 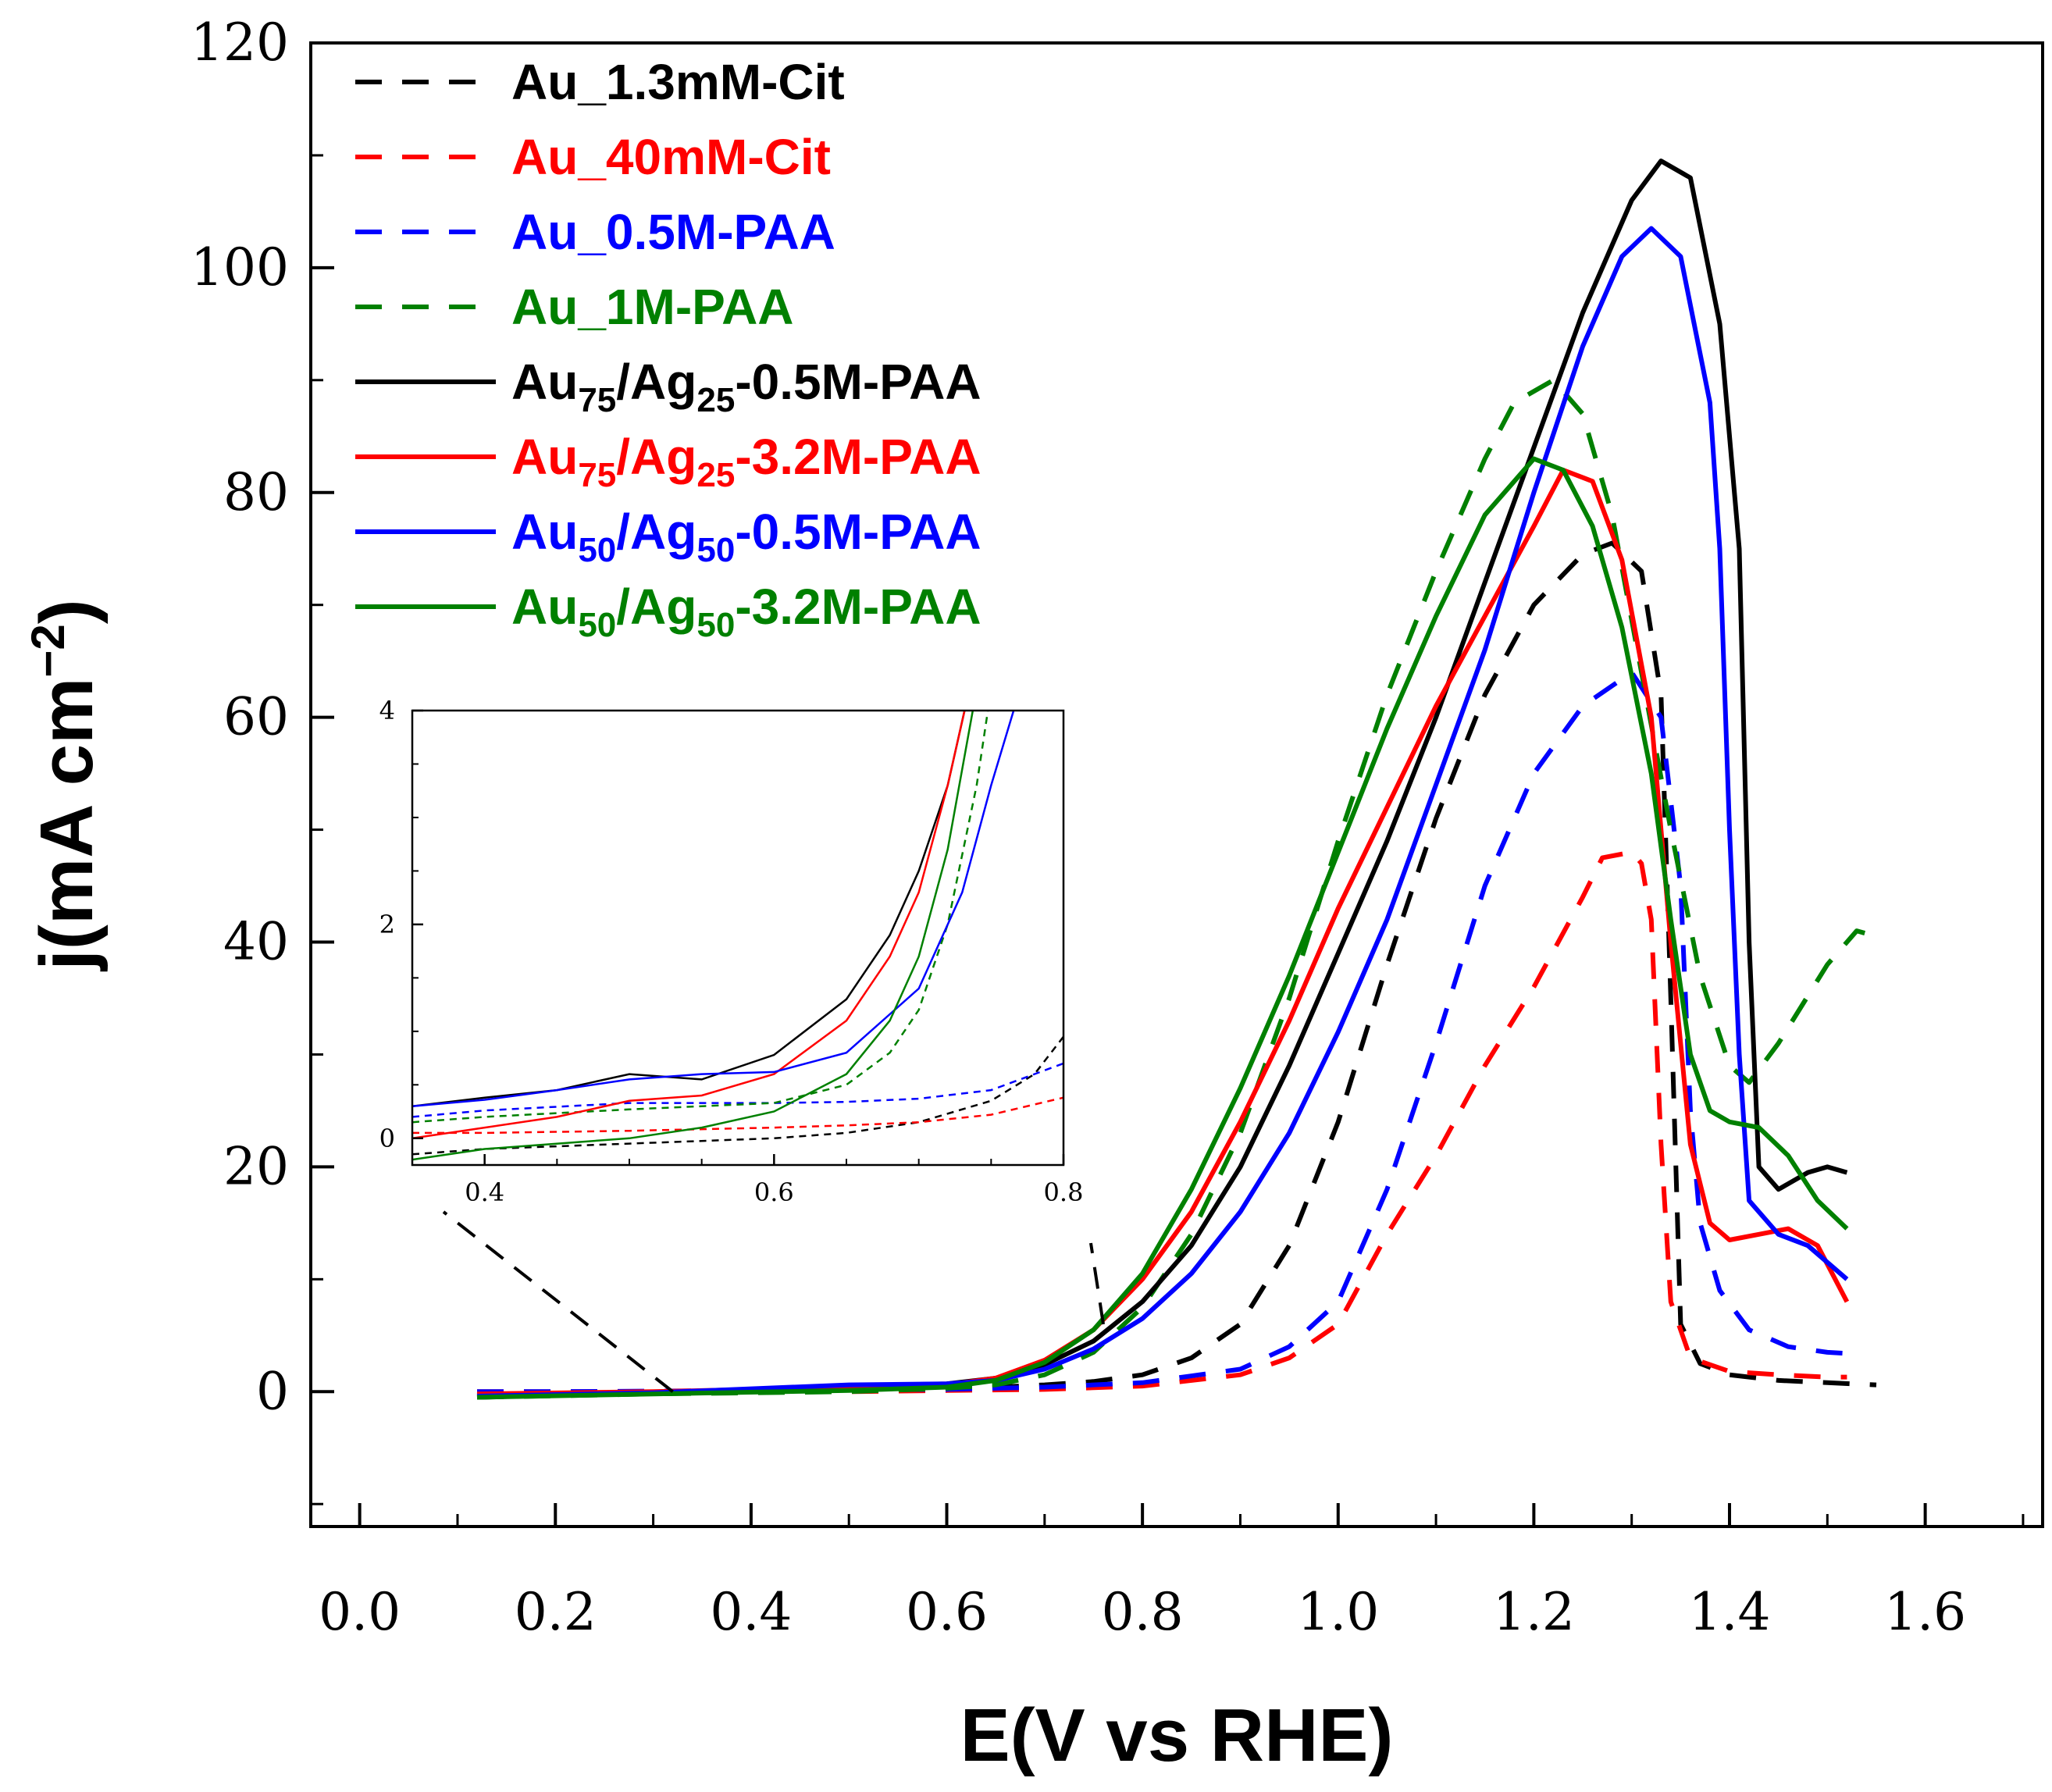 I want to click on x-tick-label: 0.2, so click(x=556, y=1612).